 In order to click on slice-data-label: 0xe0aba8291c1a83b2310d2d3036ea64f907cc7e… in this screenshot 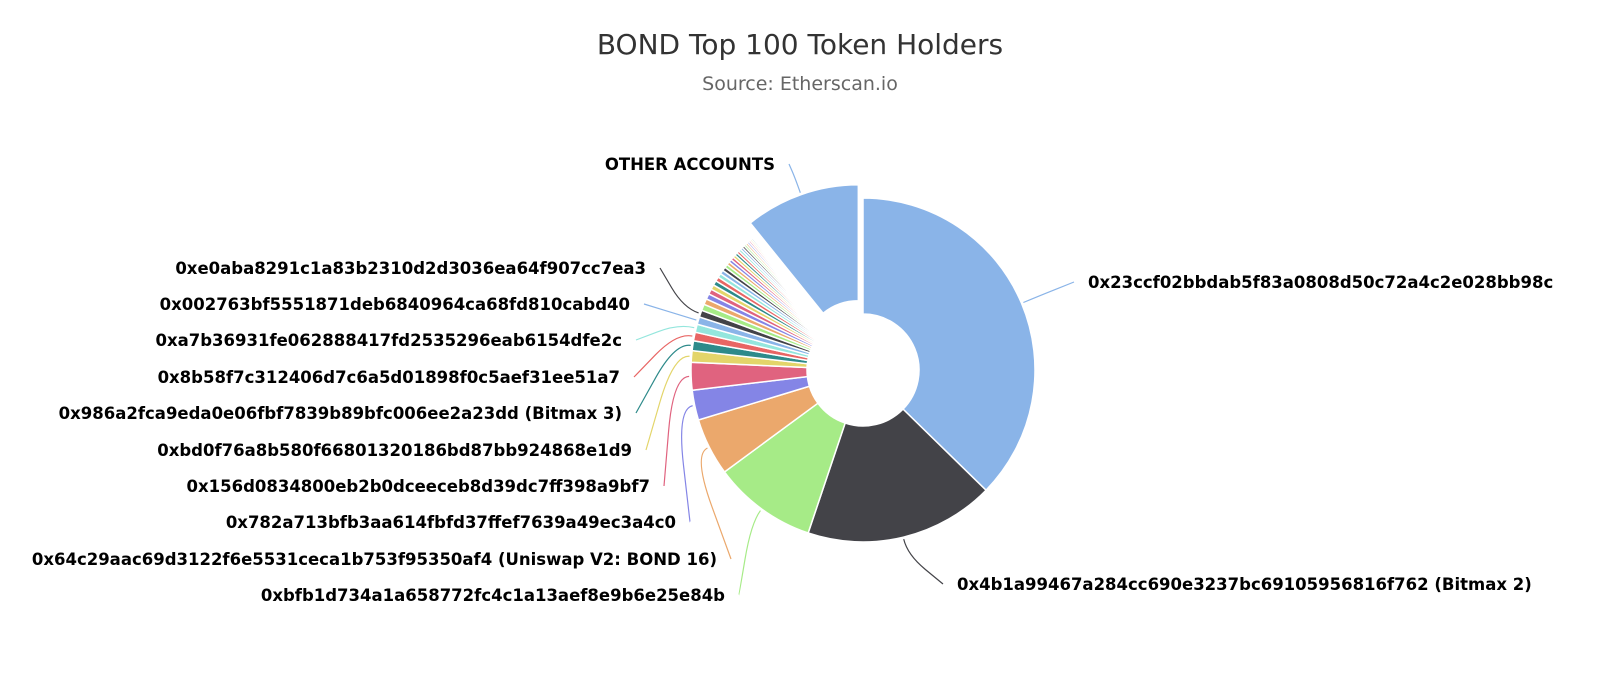, I will do `click(410, 268)`.